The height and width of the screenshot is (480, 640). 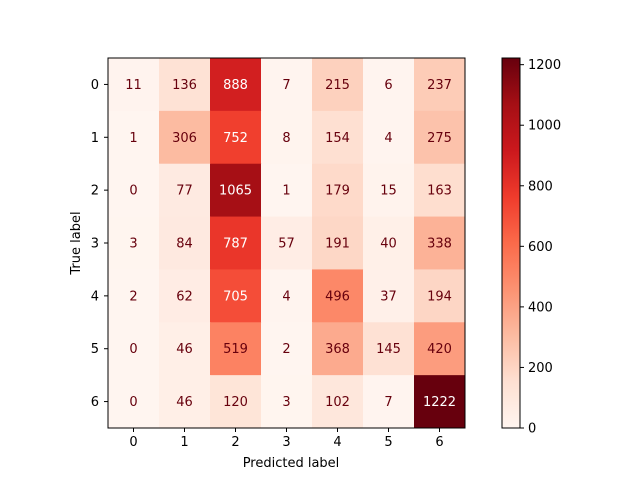 What do you see at coordinates (95, 402) in the screenshot?
I see `y-tick-label: 6` at bounding box center [95, 402].